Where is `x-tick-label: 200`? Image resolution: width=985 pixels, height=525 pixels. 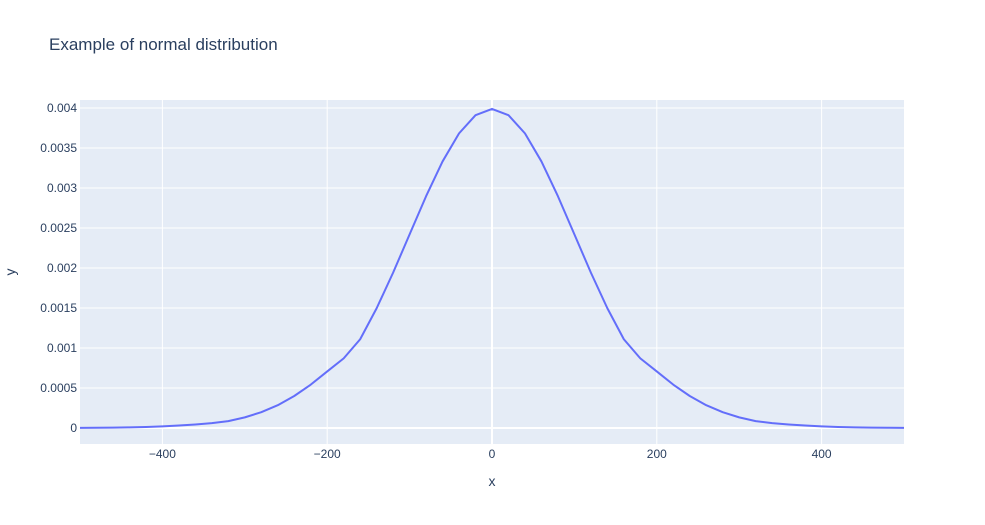 x-tick-label: 200 is located at coordinates (657, 454).